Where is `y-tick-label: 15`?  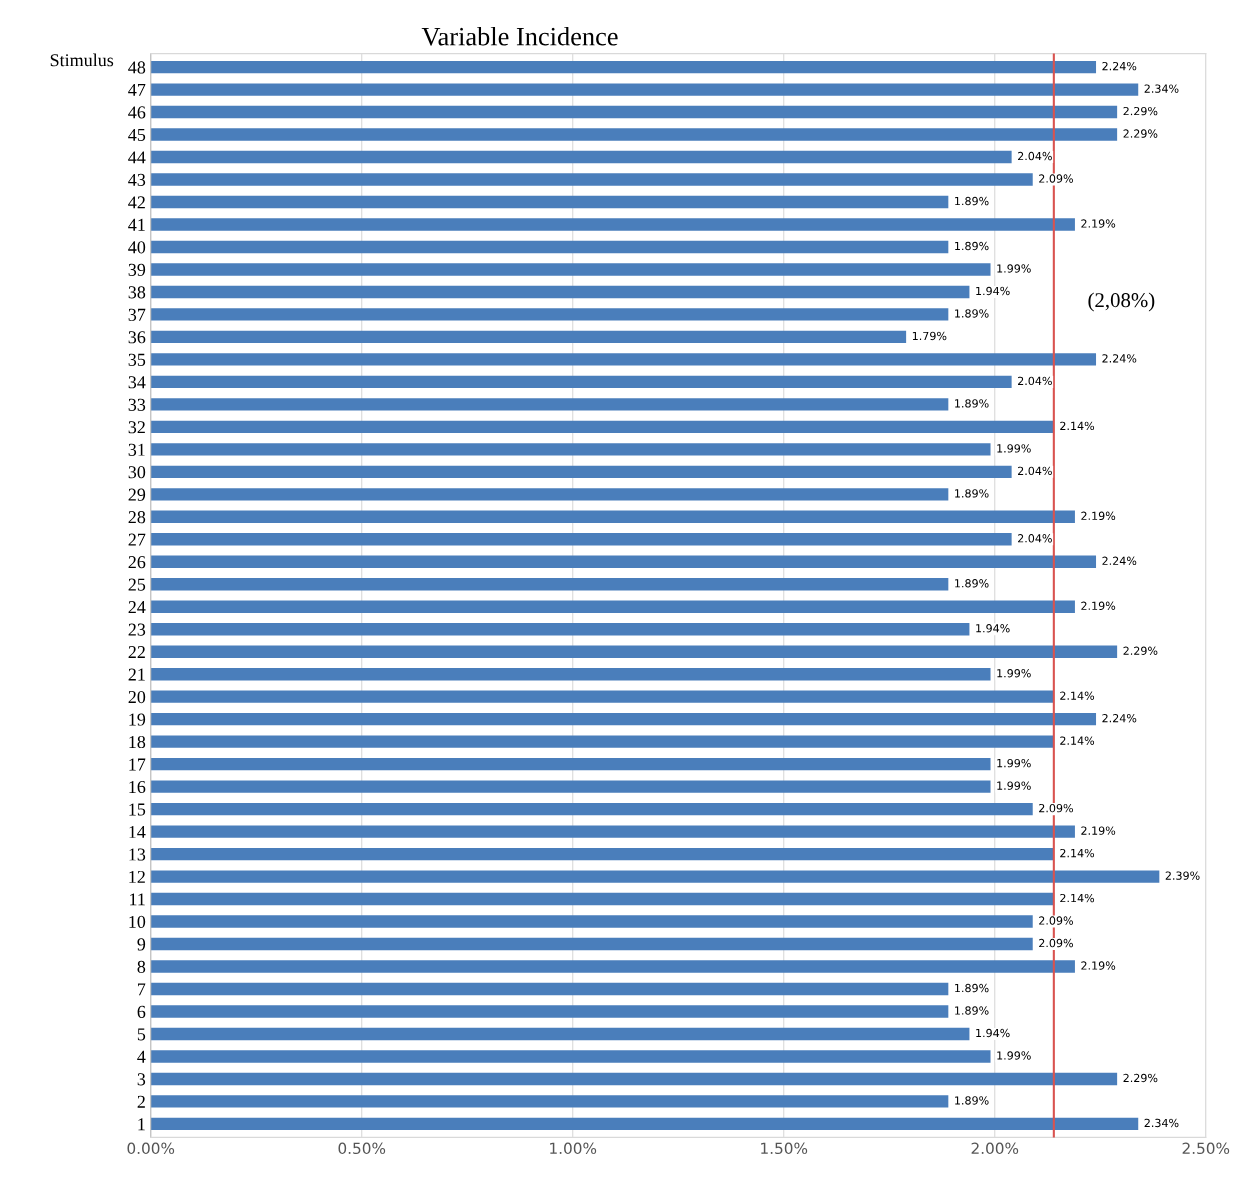 y-tick-label: 15 is located at coordinates (137, 809).